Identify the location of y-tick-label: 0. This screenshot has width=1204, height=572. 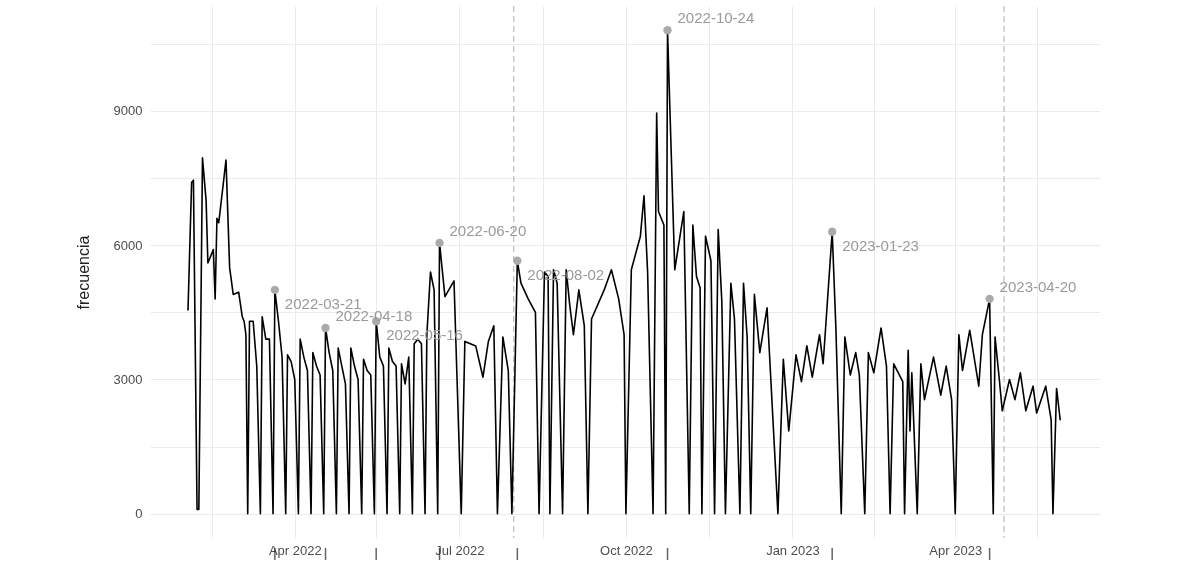
(139, 514).